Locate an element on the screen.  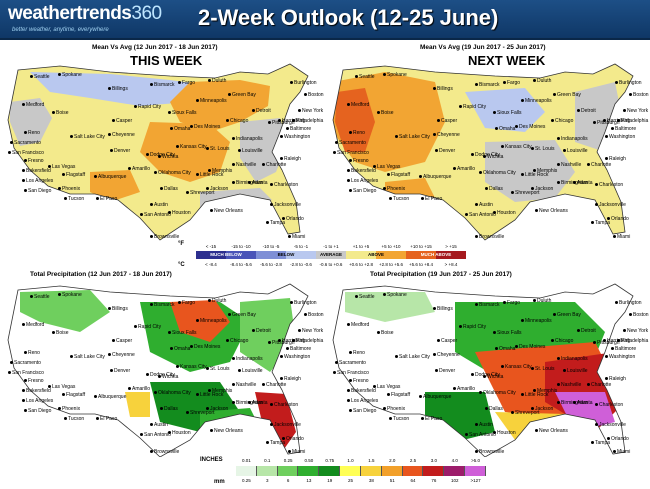
city-label-new-york-map1: New York is located at coordinates (635, 111).